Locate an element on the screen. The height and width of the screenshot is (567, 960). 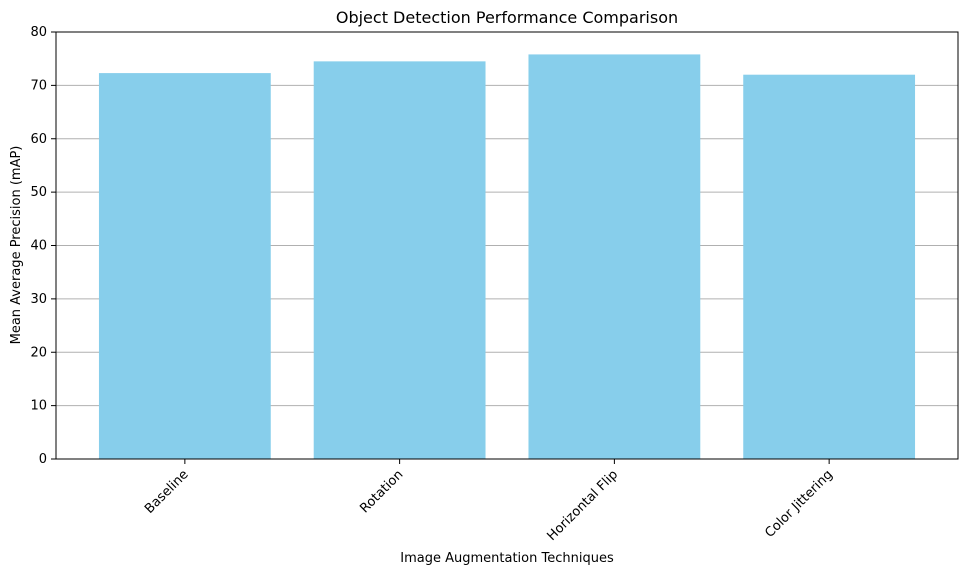
y-tick-label: 60 is located at coordinates (38, 139).